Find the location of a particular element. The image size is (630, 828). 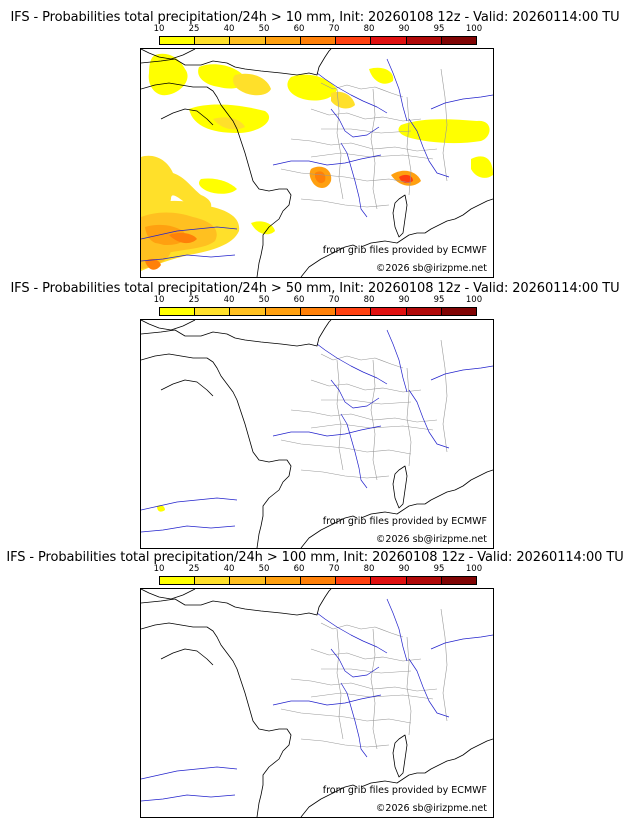

scale-label: 40 is located at coordinates (229, 29).